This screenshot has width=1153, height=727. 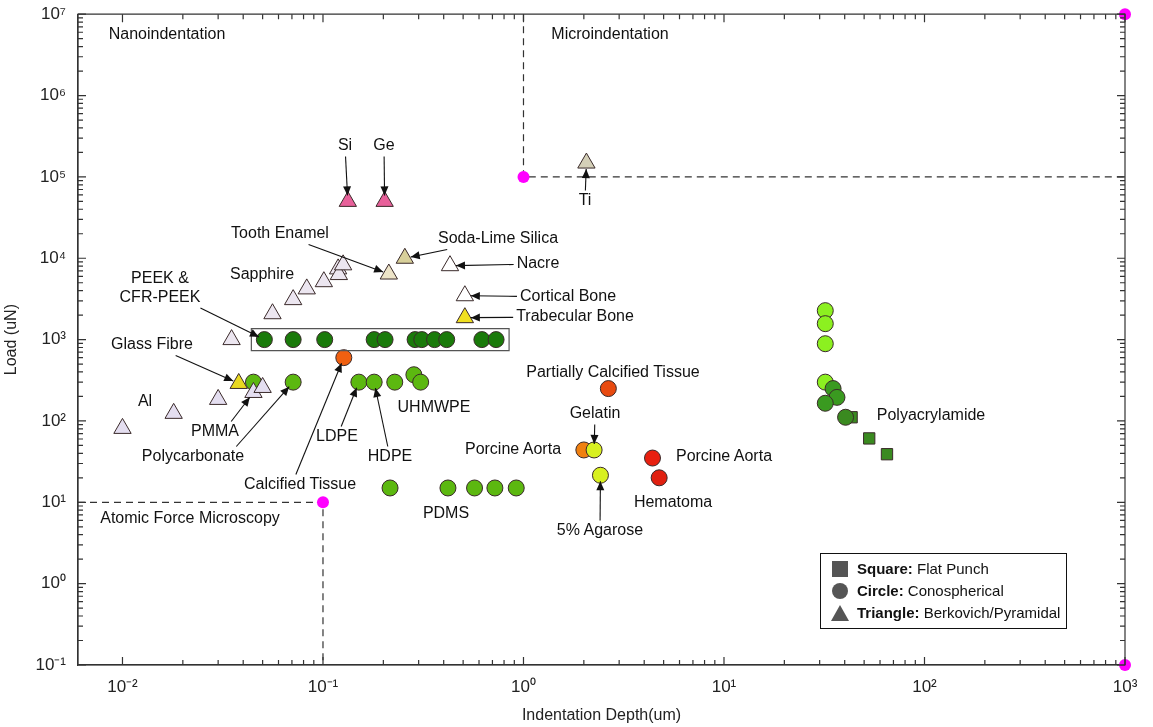 I want to click on x-tick-label: 10⁻¹, so click(x=323, y=686).